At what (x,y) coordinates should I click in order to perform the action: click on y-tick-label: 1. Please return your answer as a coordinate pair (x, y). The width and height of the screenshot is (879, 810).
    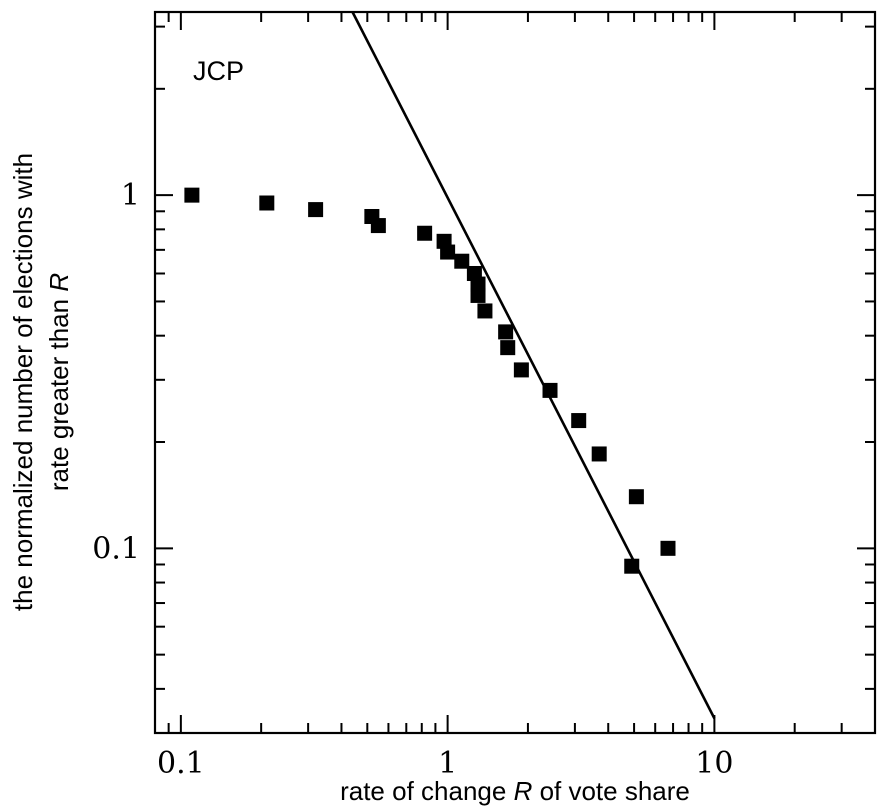
    Looking at the image, I should click on (130, 195).